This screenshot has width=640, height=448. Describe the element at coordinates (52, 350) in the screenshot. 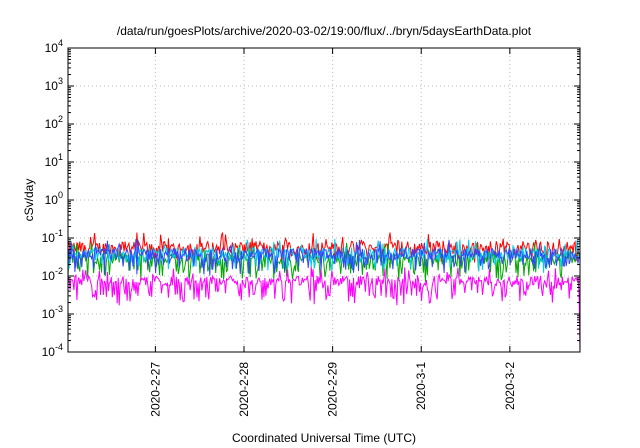

I see `y-tick-label: 10⁻⁴` at that location.